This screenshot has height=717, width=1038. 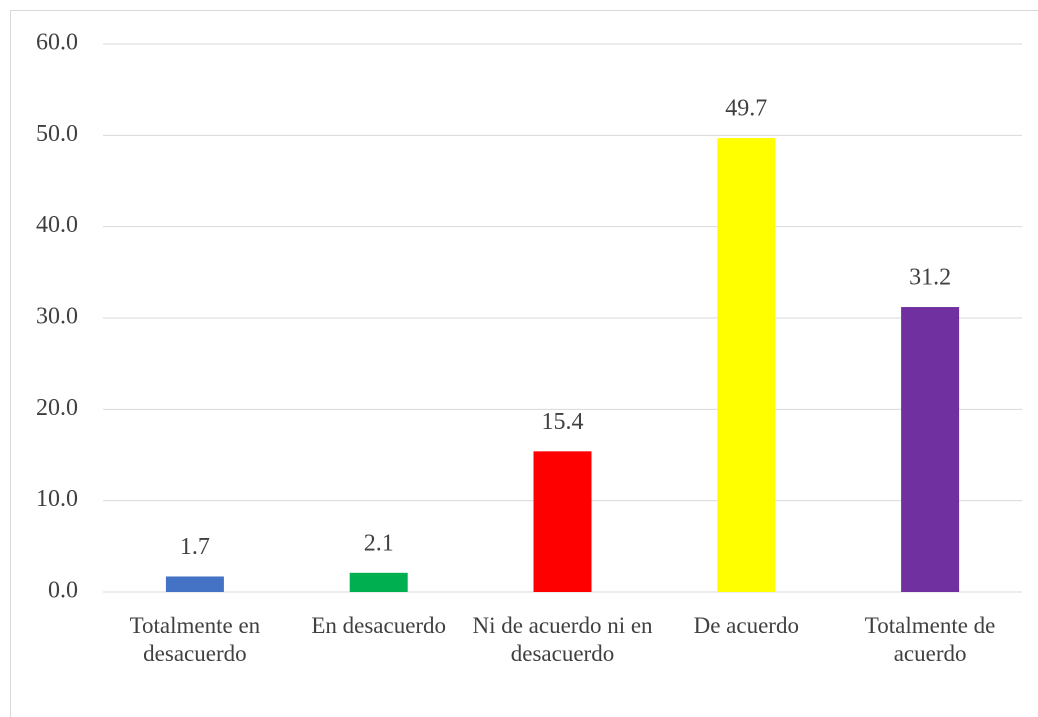 I want to click on y-tick-label: 30.0, so click(x=57, y=317).